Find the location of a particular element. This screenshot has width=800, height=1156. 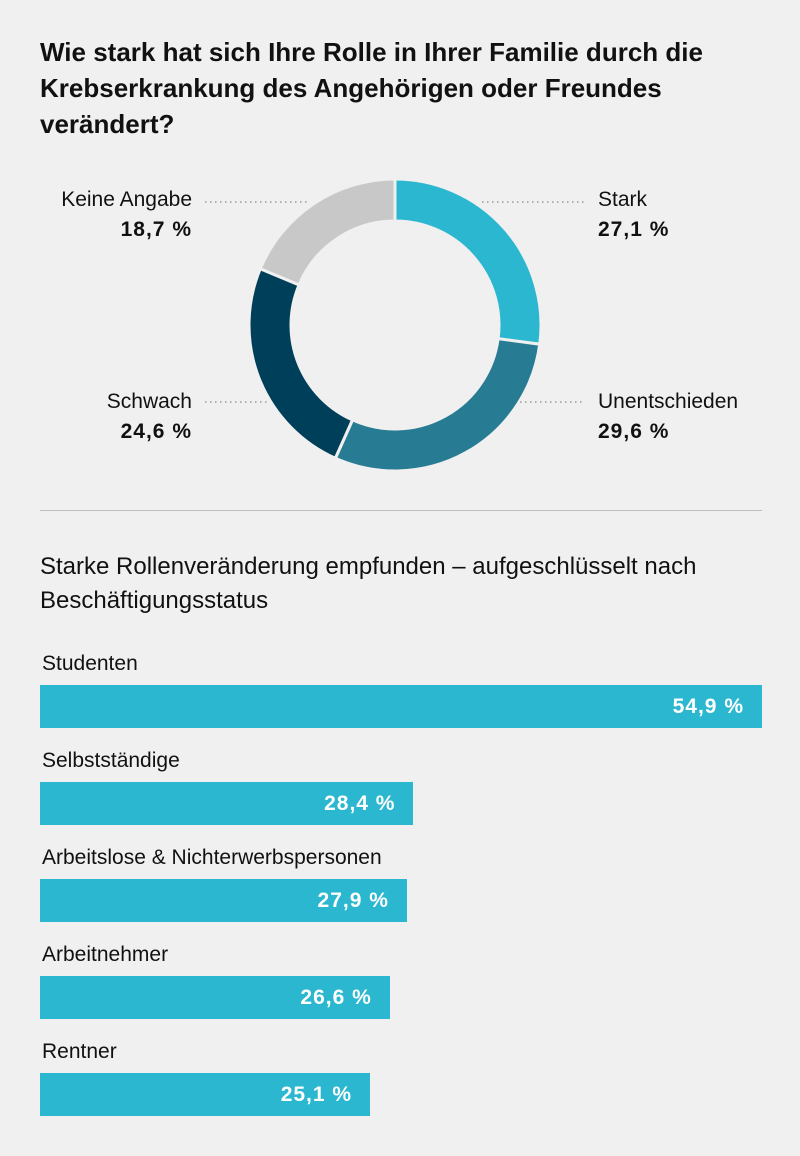

pie-label-name: Schwach is located at coordinates (149, 401).